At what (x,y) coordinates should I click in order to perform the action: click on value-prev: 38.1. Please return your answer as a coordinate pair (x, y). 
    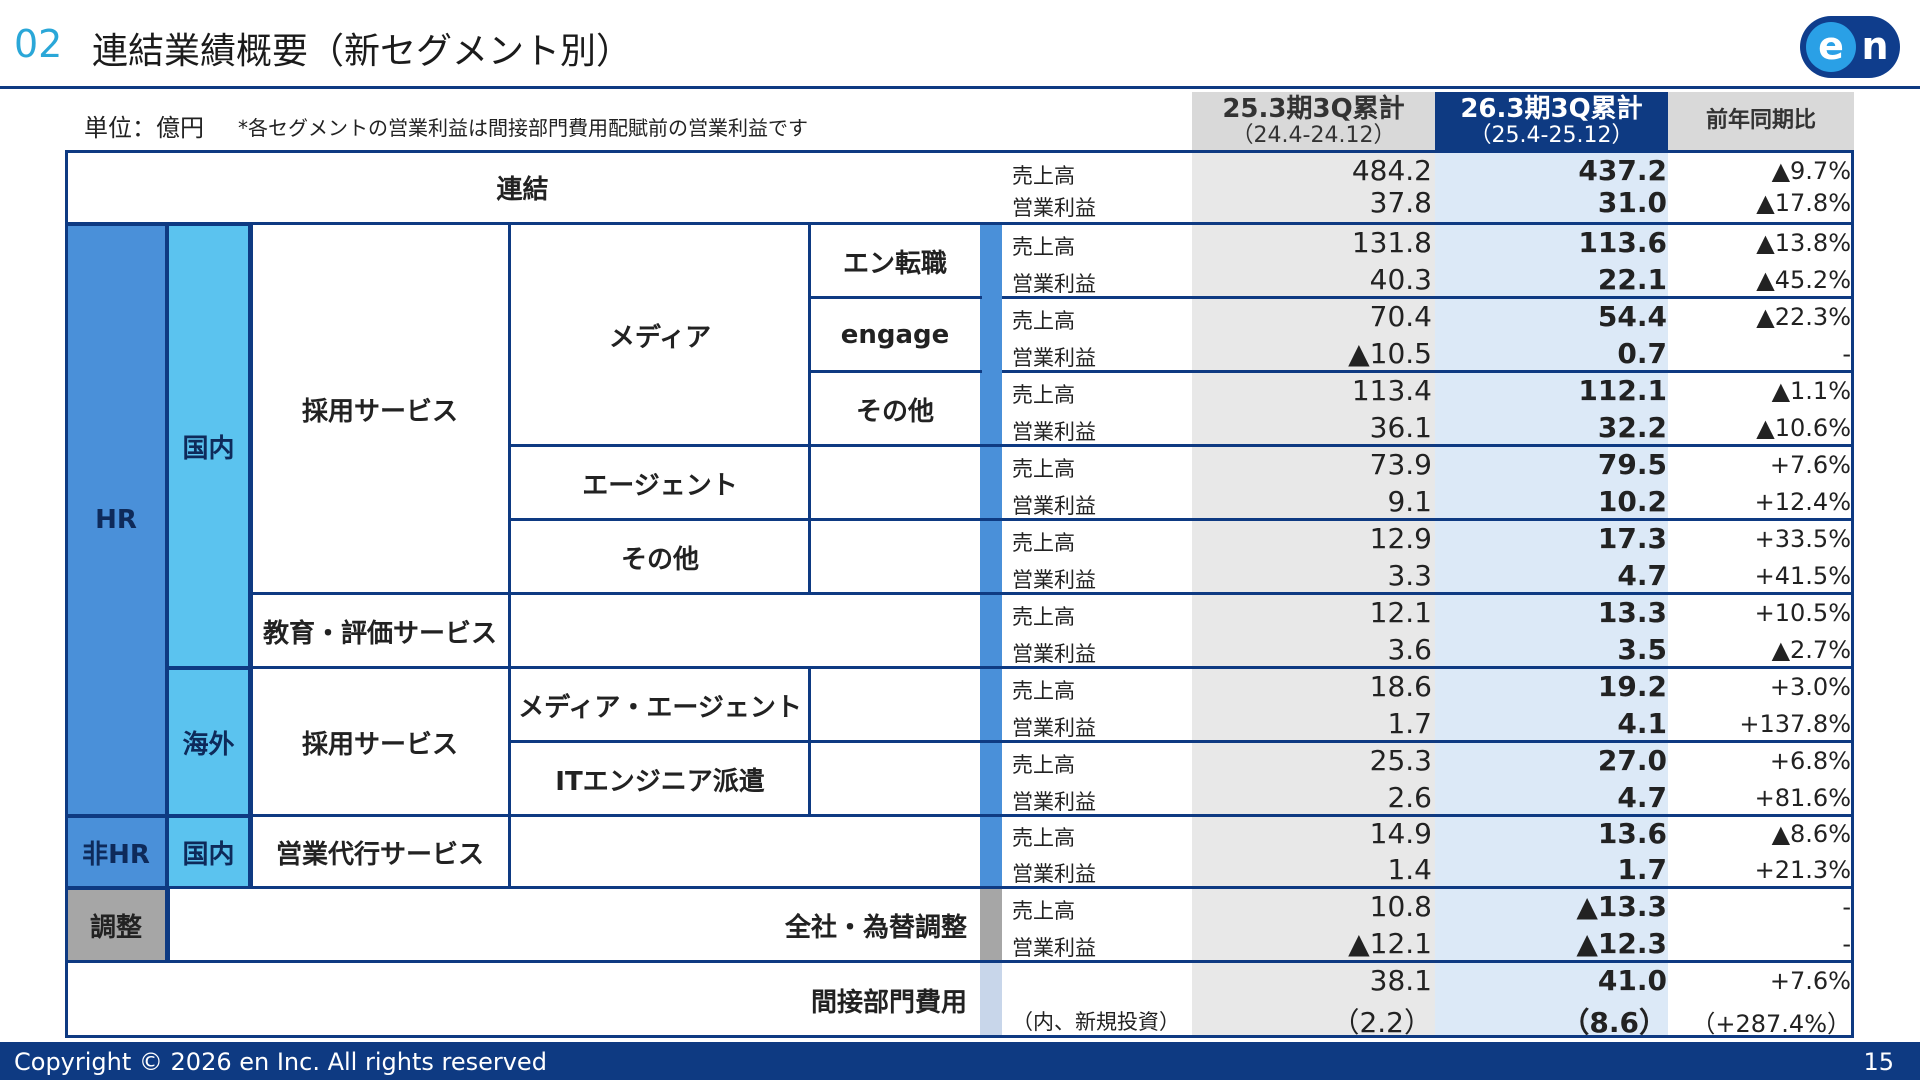
    Looking at the image, I should click on (1400, 980).